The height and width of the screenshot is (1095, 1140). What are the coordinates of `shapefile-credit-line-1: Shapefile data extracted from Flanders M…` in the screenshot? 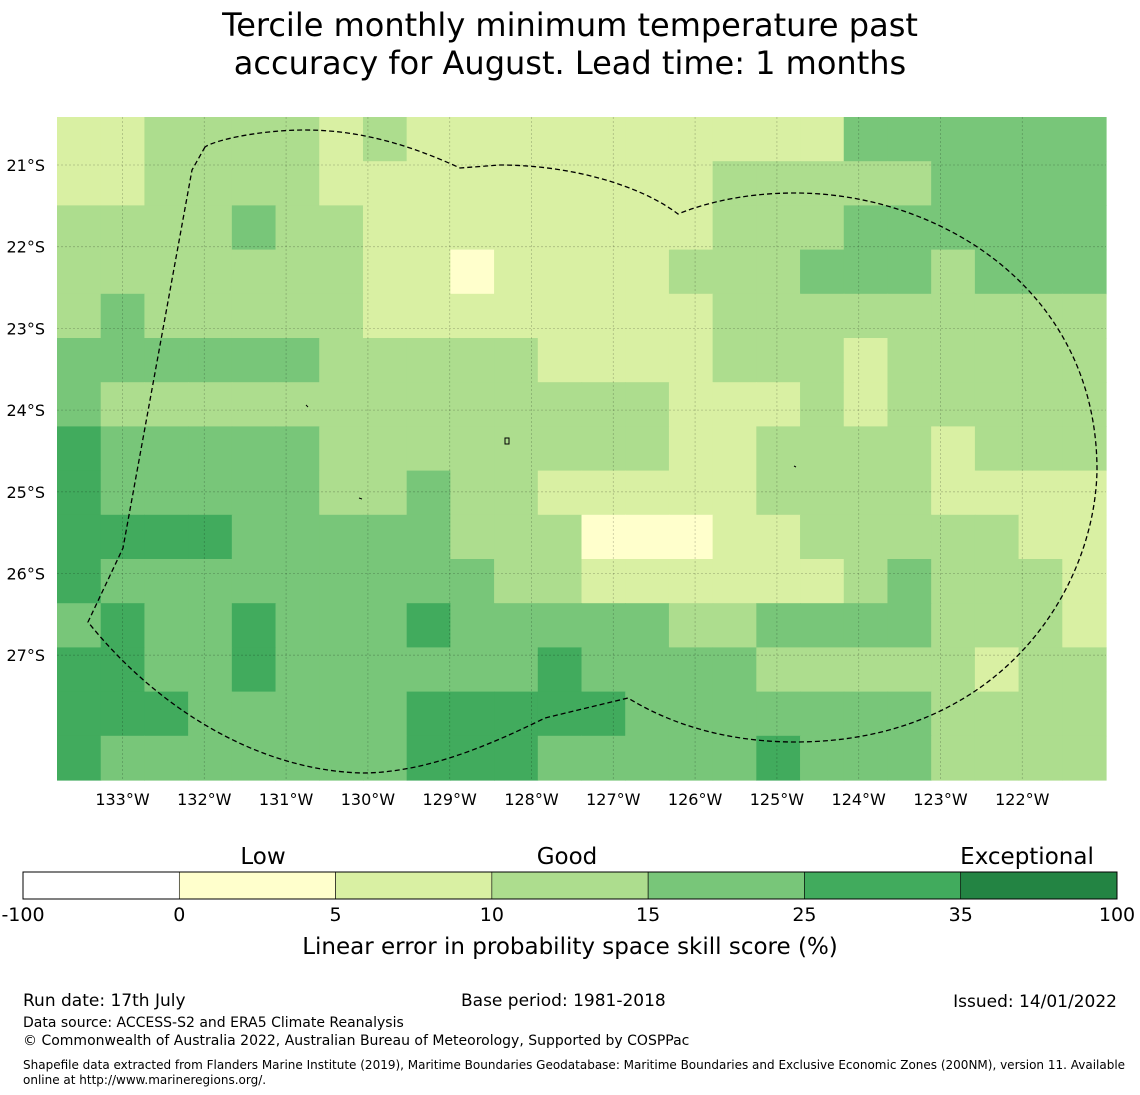 It's located at (574, 1065).